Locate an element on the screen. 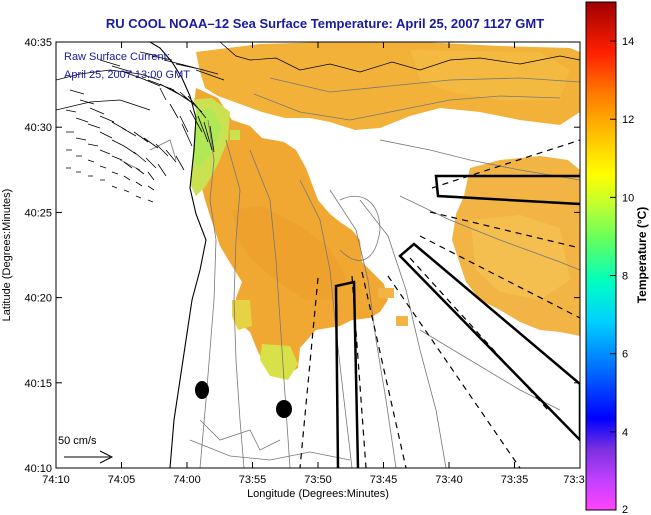 The height and width of the screenshot is (515, 651). colorbar-tick-label: 12 is located at coordinates (628, 120).